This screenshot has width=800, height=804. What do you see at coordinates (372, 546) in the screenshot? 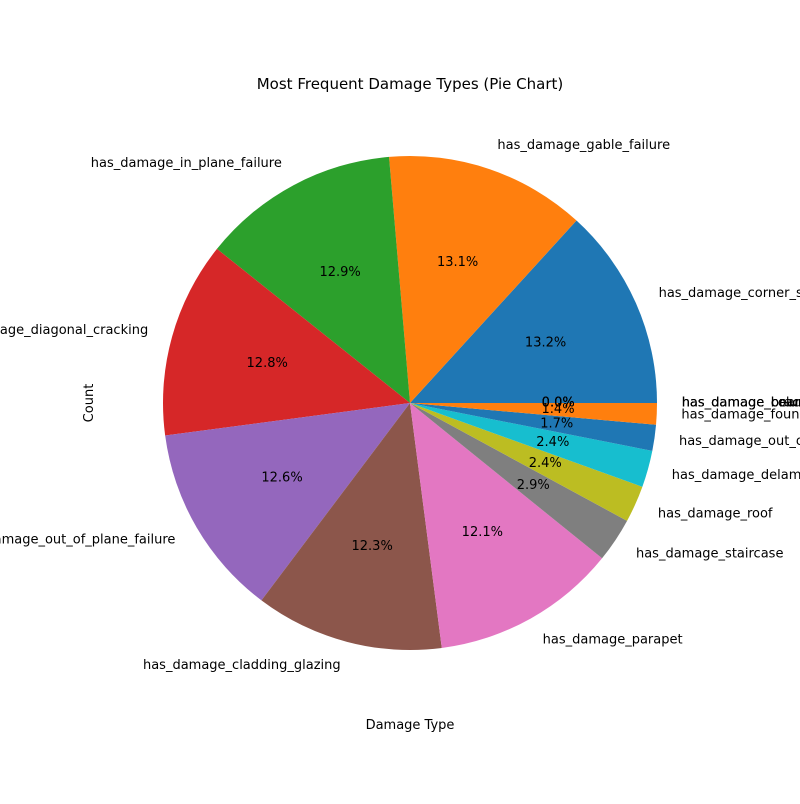
I see `percent-label-has-damage-cladding-glazing: 12.3%` at bounding box center [372, 546].